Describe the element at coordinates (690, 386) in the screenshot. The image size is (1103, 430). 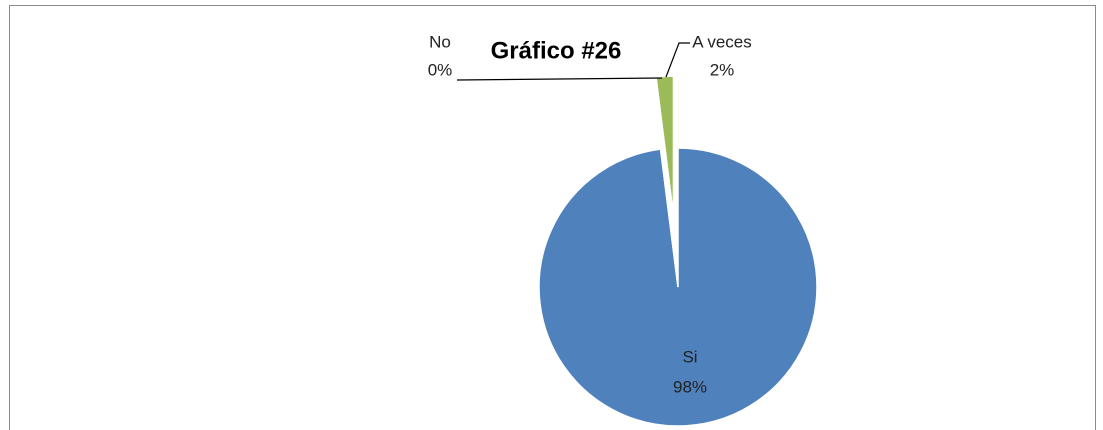
I see `data-label-value: 98%` at that location.